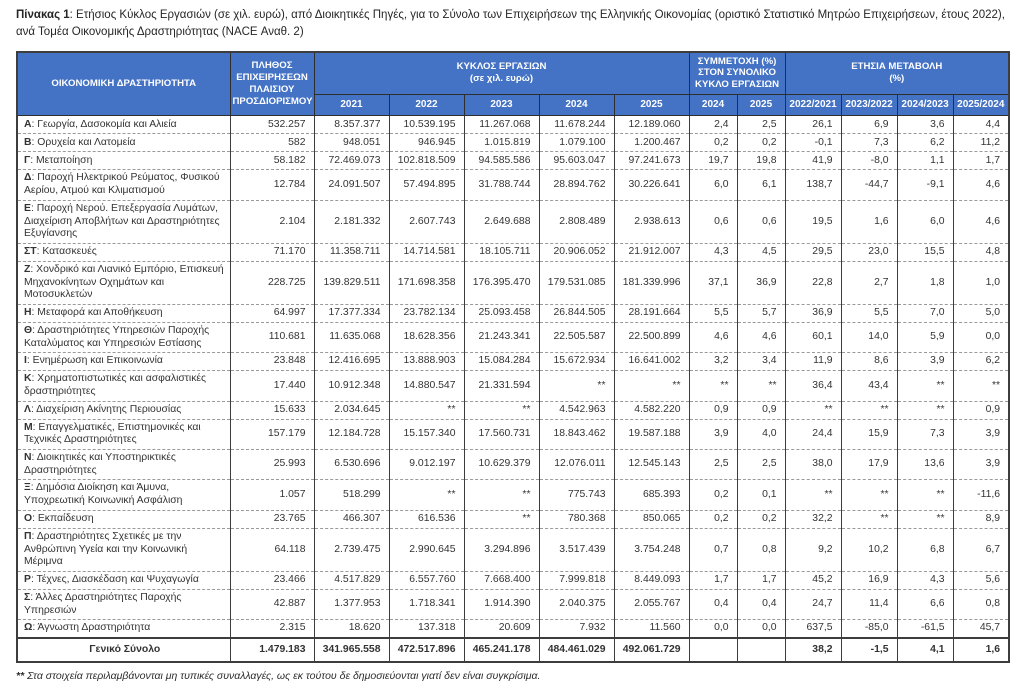 Image resolution: width=1024 pixels, height=682 pixels. What do you see at coordinates (869, 386) in the screenshot?
I see `value-cell: 43,4` at bounding box center [869, 386].